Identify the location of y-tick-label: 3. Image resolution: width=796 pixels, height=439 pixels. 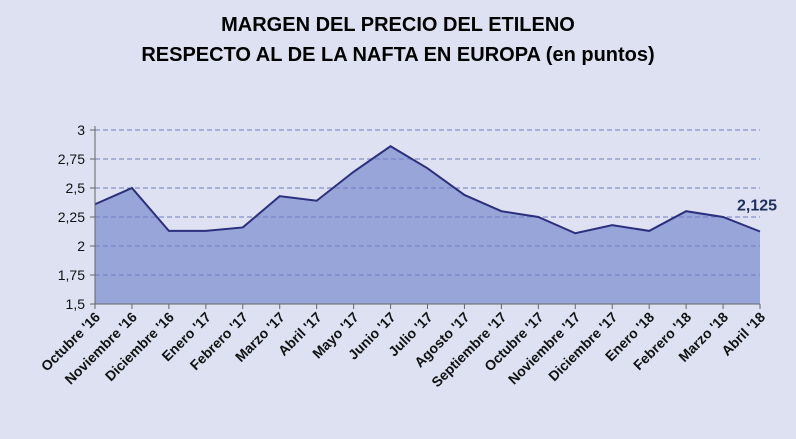
(81, 130).